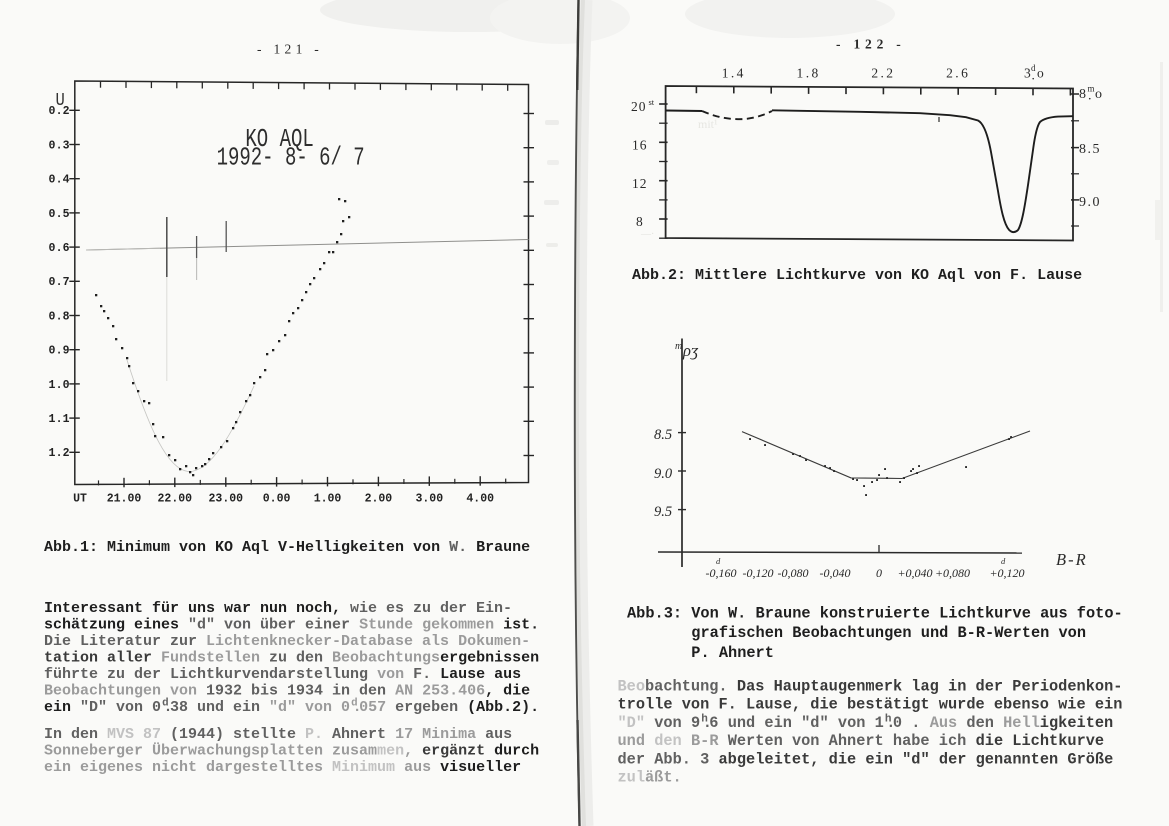 This screenshot has width=1169, height=826. I want to click on svg-text: o, so click(1098, 94).